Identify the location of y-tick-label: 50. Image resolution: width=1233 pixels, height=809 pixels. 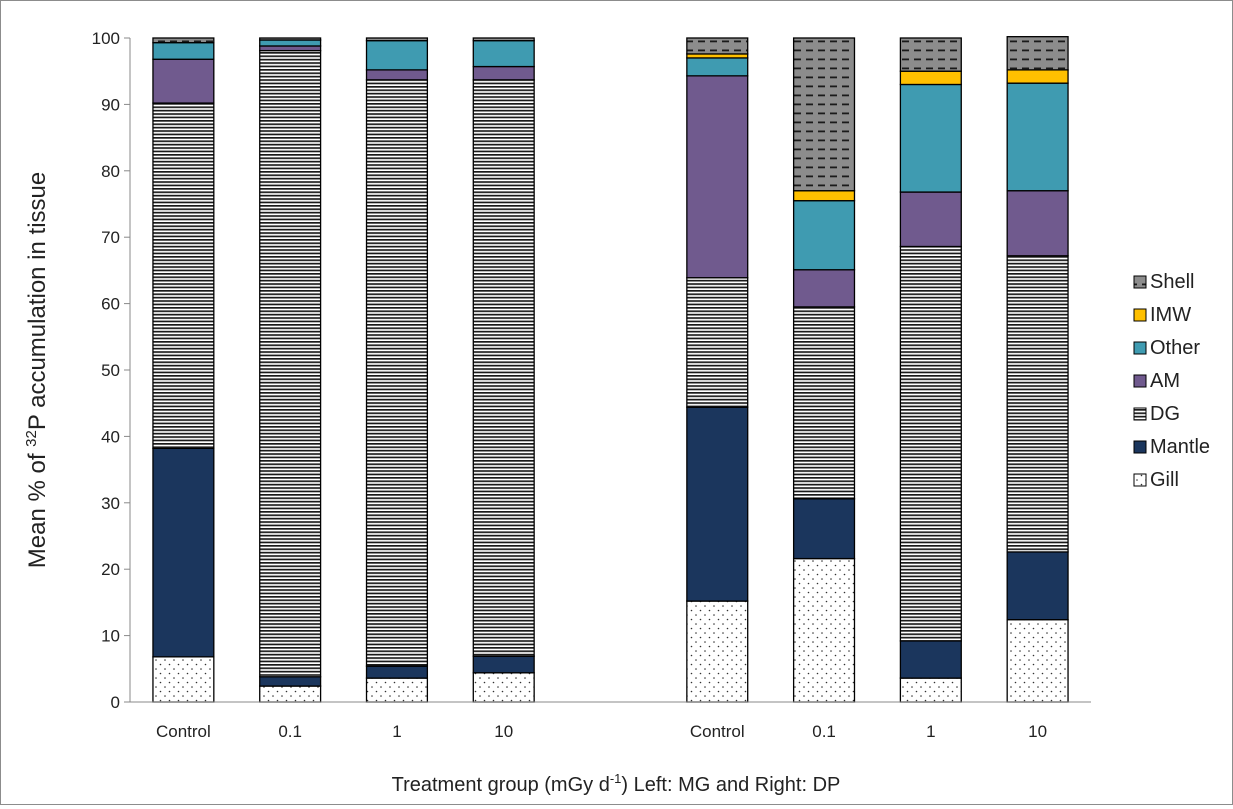
(110, 370).